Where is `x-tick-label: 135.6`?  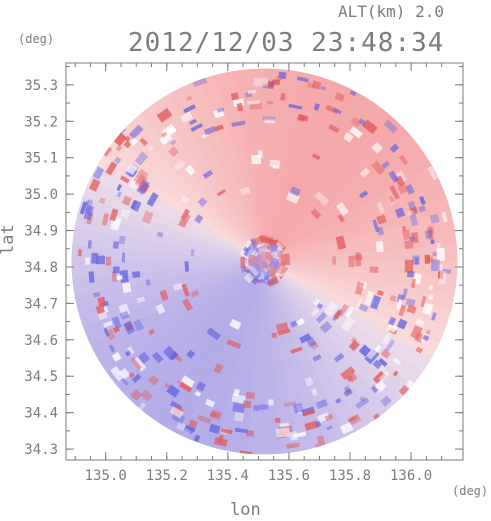
x-tick-label: 135.6 is located at coordinates (289, 476).